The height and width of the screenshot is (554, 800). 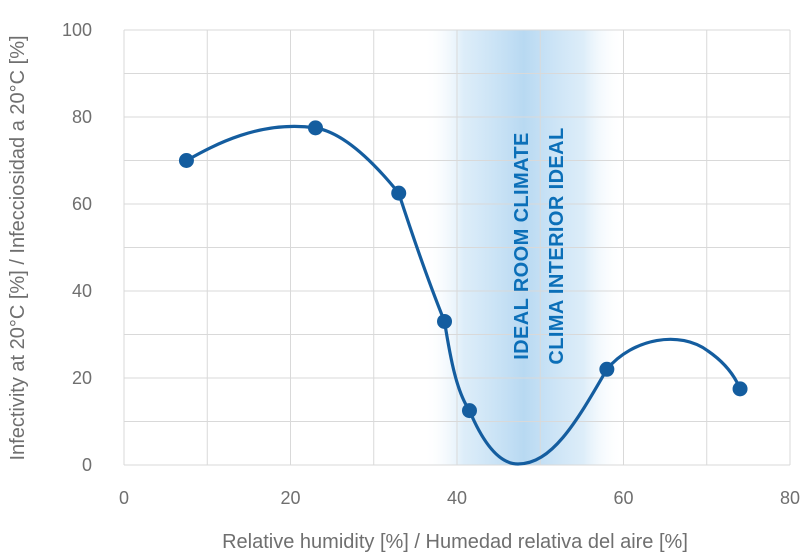 What do you see at coordinates (82, 378) in the screenshot?
I see `y-tick-label: 20` at bounding box center [82, 378].